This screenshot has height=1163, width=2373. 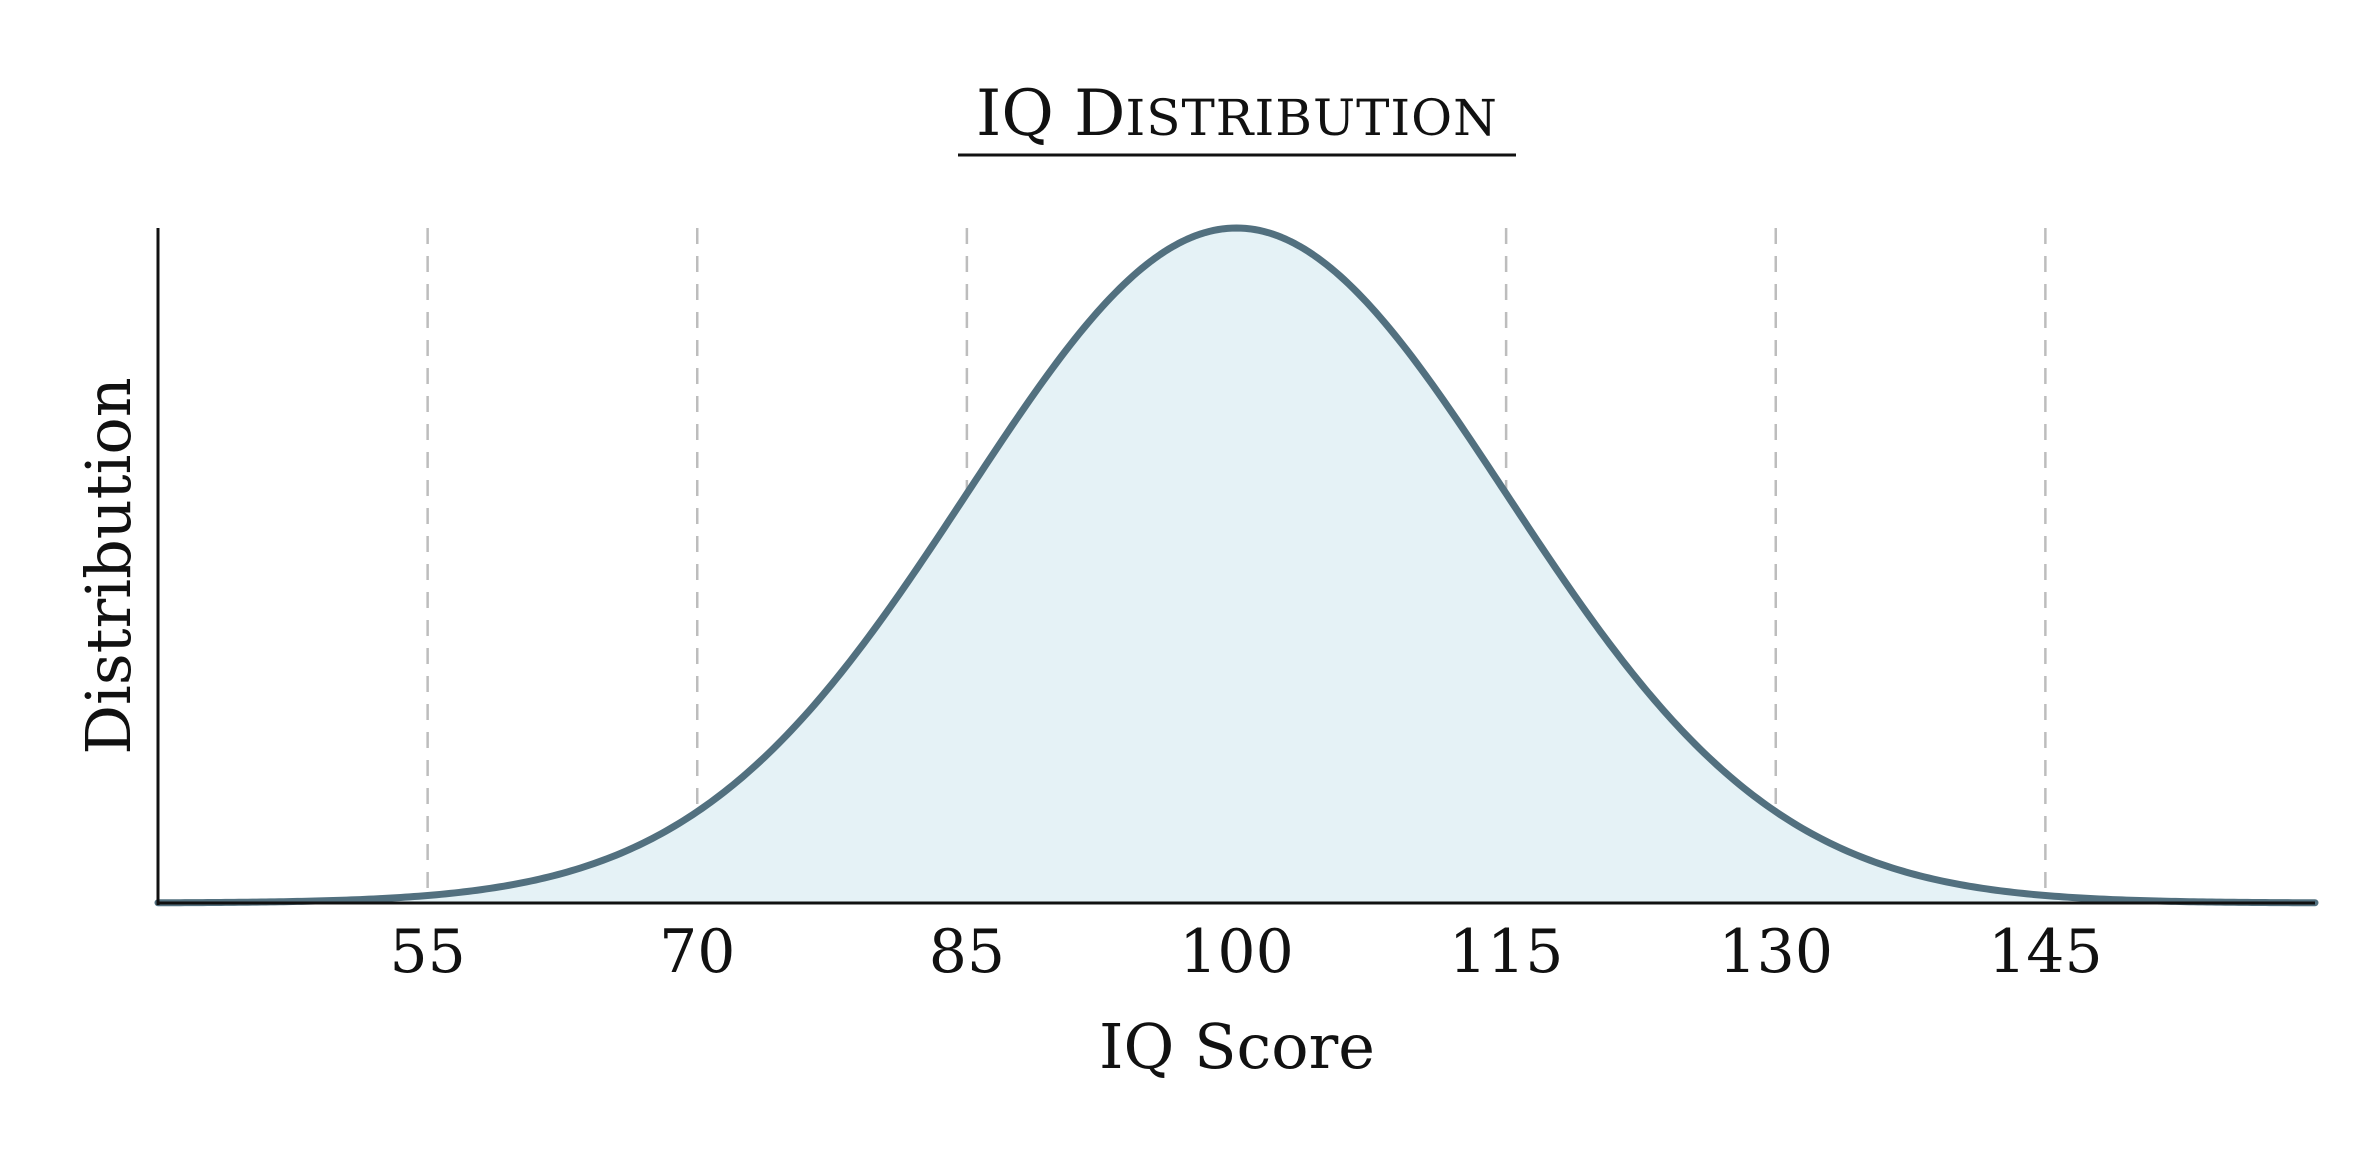 What do you see at coordinates (697, 952) in the screenshot?
I see `x-tick-label-70: 70` at bounding box center [697, 952].